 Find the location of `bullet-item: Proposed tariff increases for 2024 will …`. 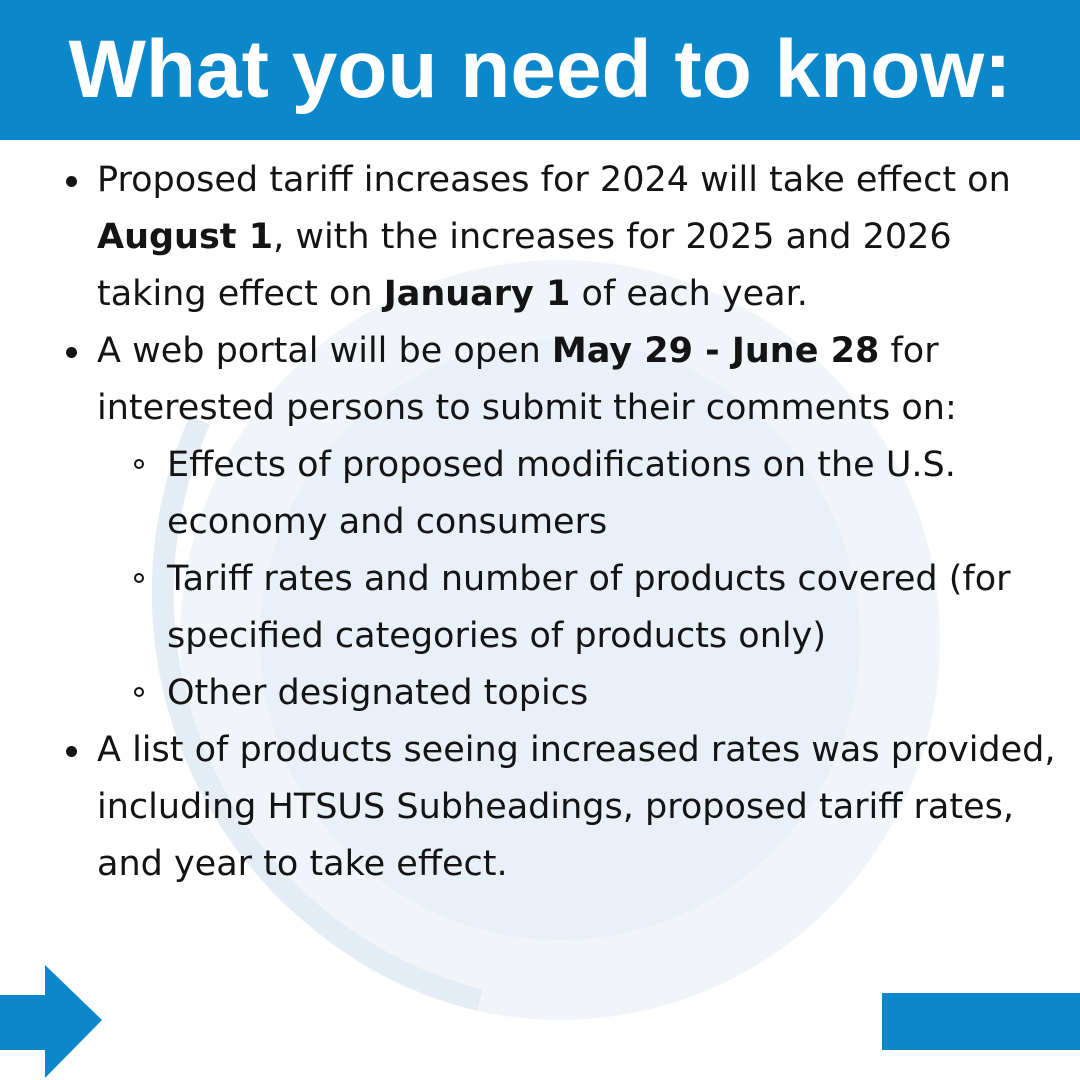

bullet-item: Proposed tariff increases for 2024 will … is located at coordinates (561, 237).